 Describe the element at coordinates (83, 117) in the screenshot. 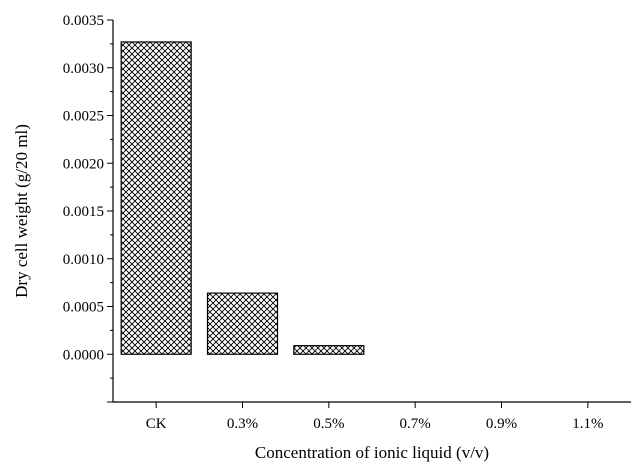

I see `y-tick-label: 0.0025` at that location.